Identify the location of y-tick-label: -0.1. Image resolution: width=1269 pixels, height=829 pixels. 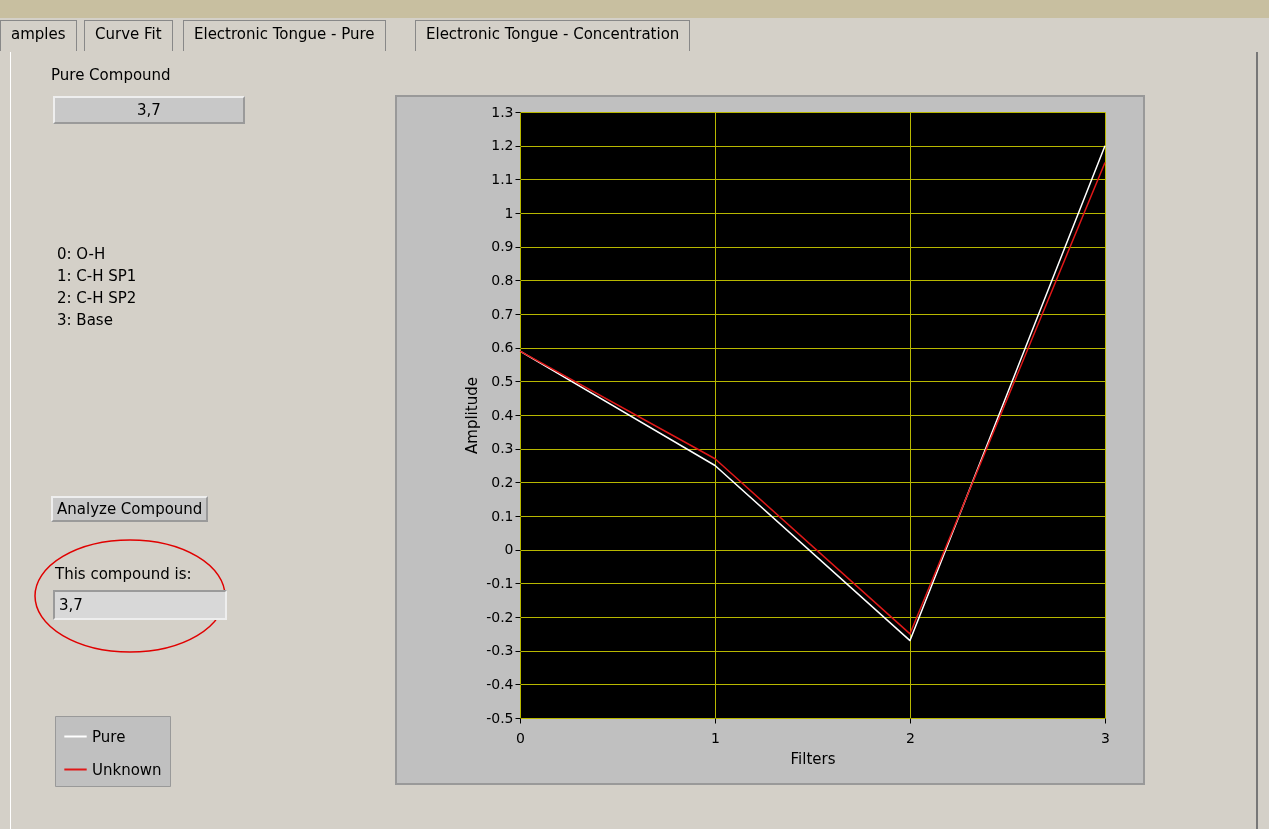
(500, 582).